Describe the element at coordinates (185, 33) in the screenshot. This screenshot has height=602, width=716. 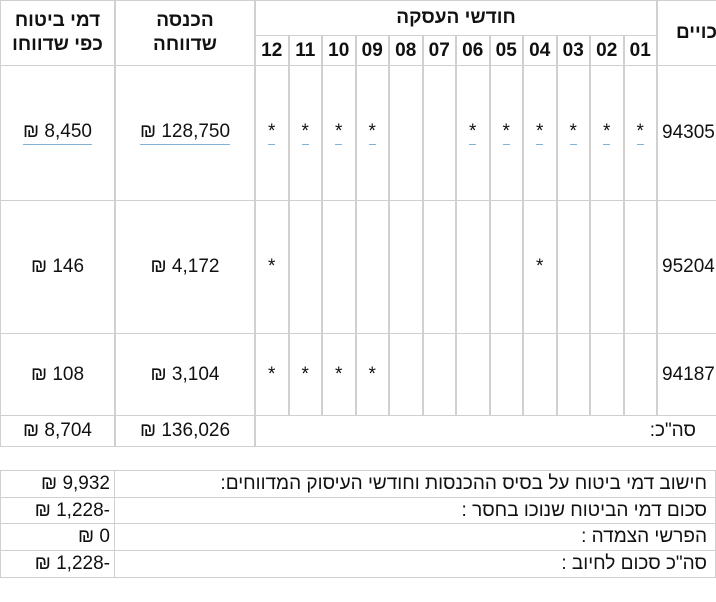
I see `income-header: הכנסה שדווחה` at that location.